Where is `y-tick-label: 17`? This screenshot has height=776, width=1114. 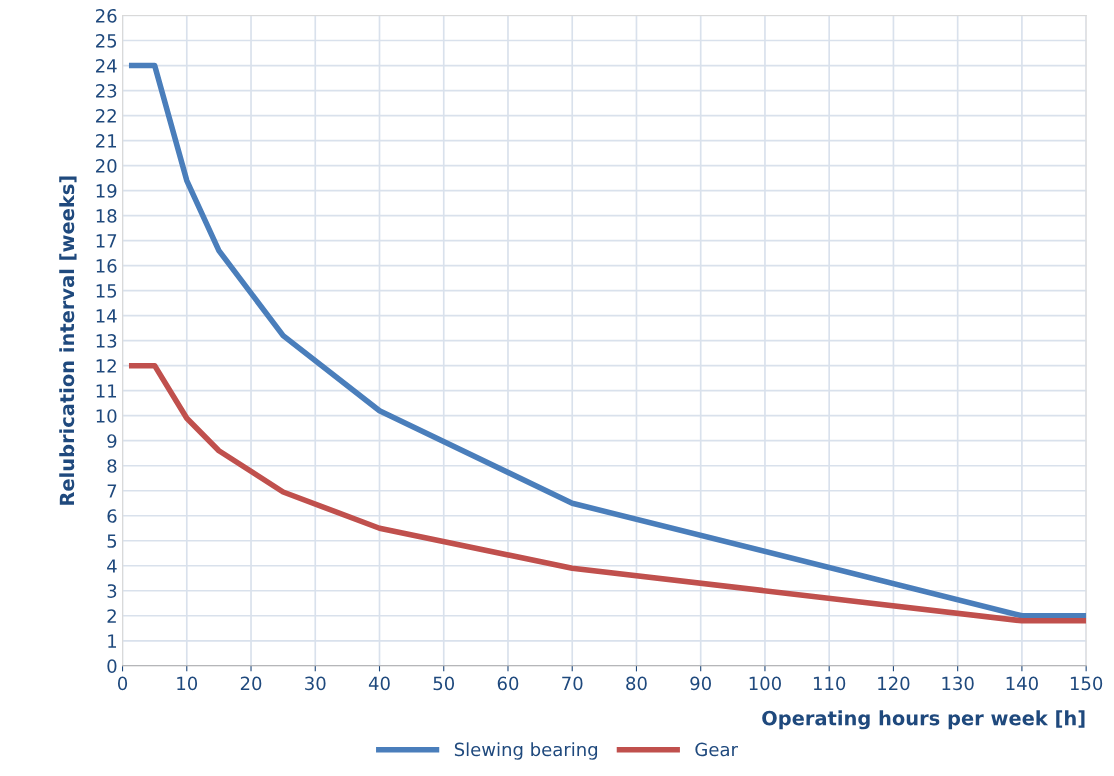 y-tick-label: 17 is located at coordinates (106, 241).